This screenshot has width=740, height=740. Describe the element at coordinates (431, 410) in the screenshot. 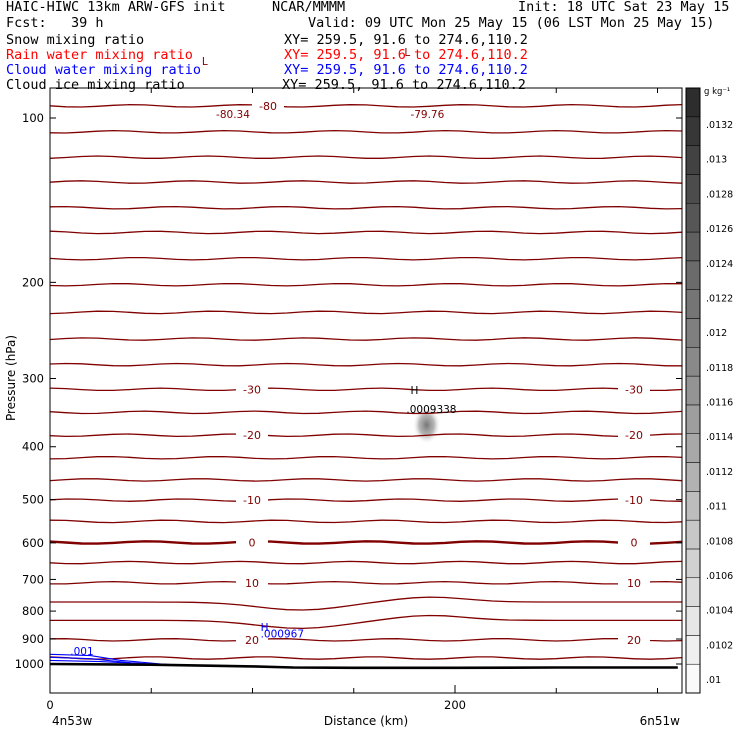

I see `contour-annotation: .0009338` at that location.